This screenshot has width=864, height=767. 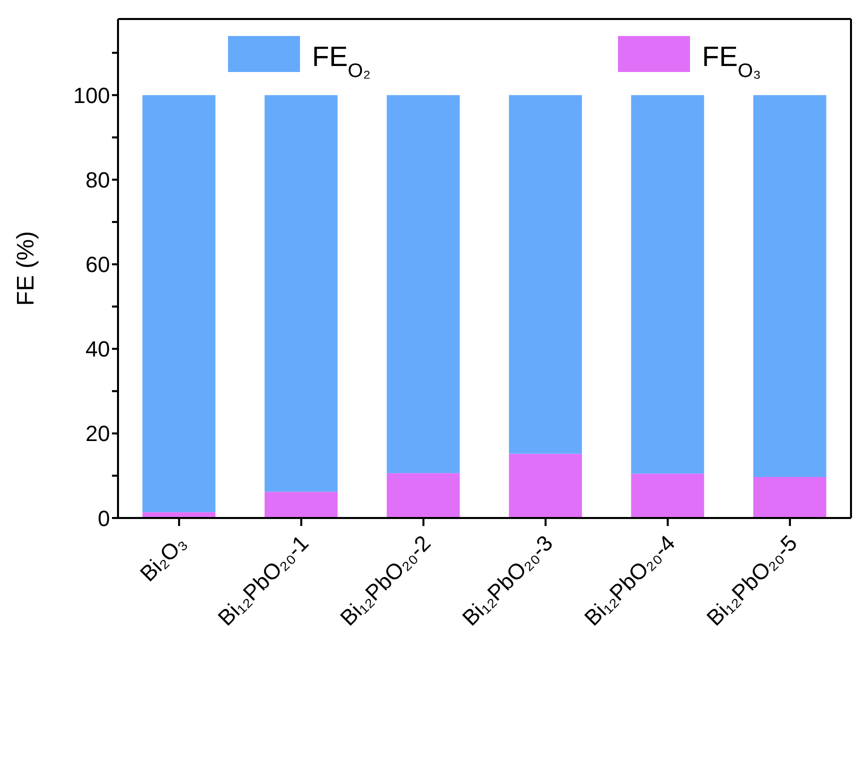 I want to click on y-tick-label: 20, so click(x=98, y=433).